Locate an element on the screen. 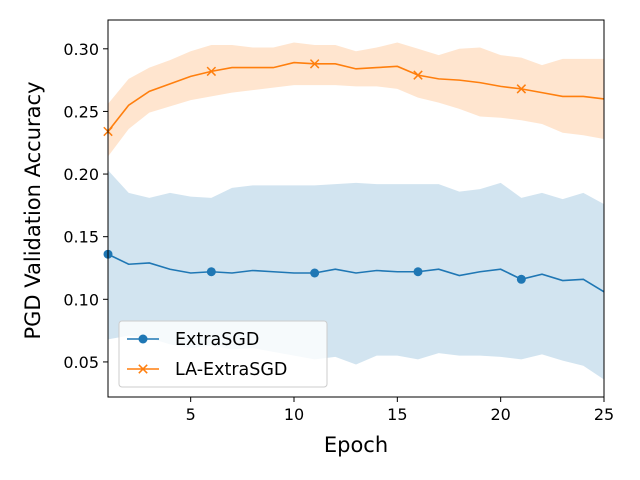 Image resolution: width=640 pixels, height=480 pixels. legend-box is located at coordinates (223, 354).